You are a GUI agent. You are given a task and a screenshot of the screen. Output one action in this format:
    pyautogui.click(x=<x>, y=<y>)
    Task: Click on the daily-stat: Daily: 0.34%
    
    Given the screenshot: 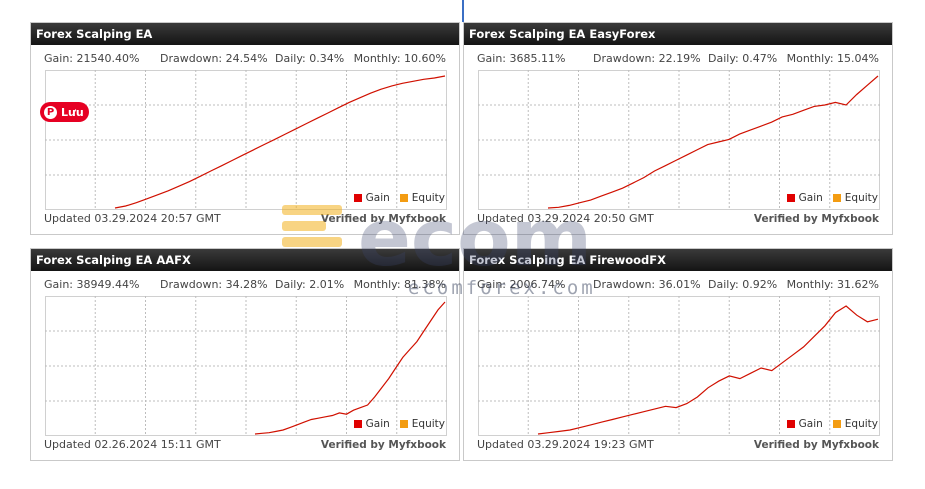 What is the action you would take?
    pyautogui.click(x=310, y=58)
    